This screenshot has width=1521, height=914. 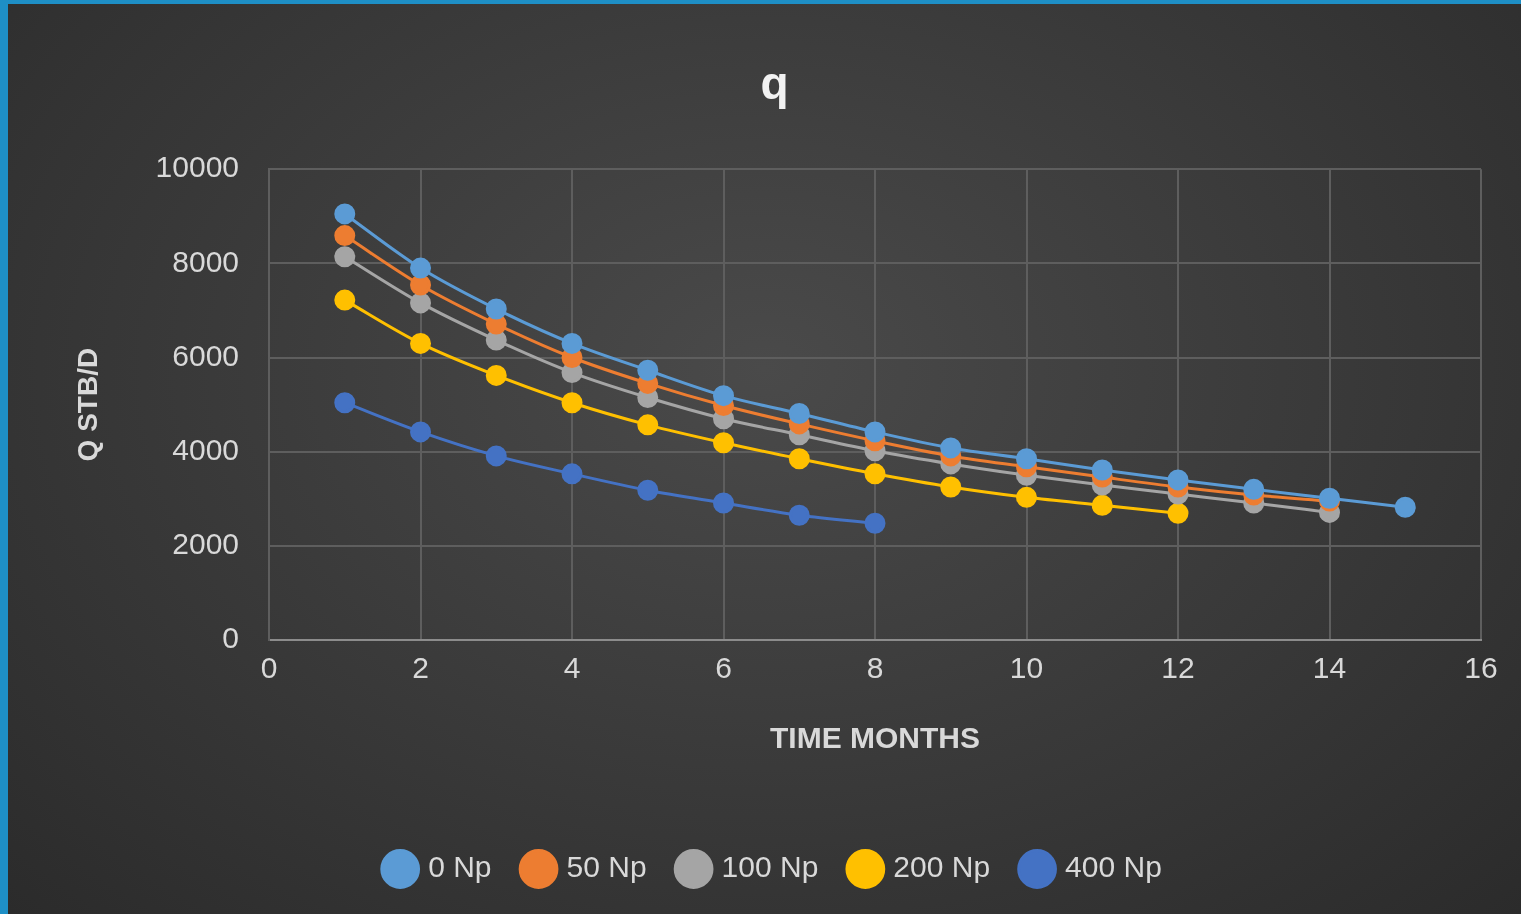 What do you see at coordinates (269, 668) in the screenshot?
I see `x-tick-label: 0` at bounding box center [269, 668].